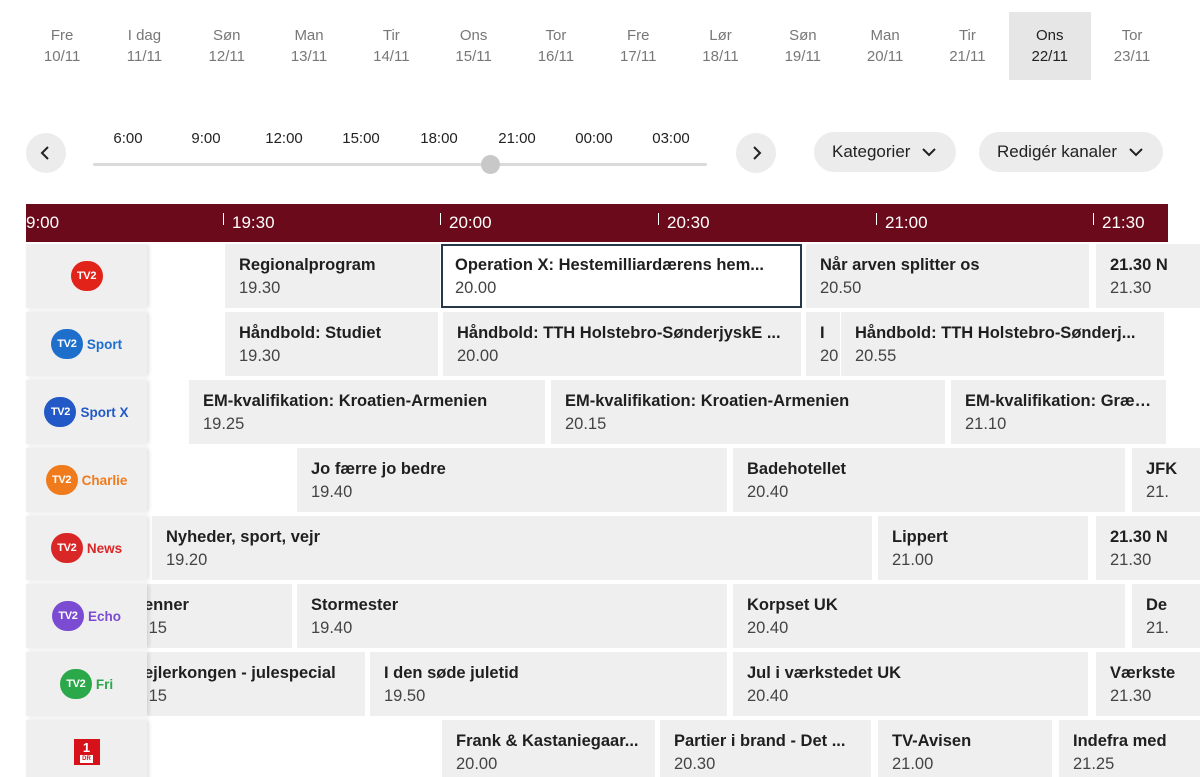  I want to click on program-cell: De 21., so click(1166, 616).